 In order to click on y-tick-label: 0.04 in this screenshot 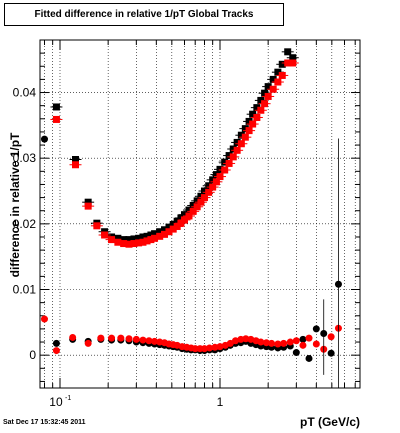, I will do `click(25, 93)`.